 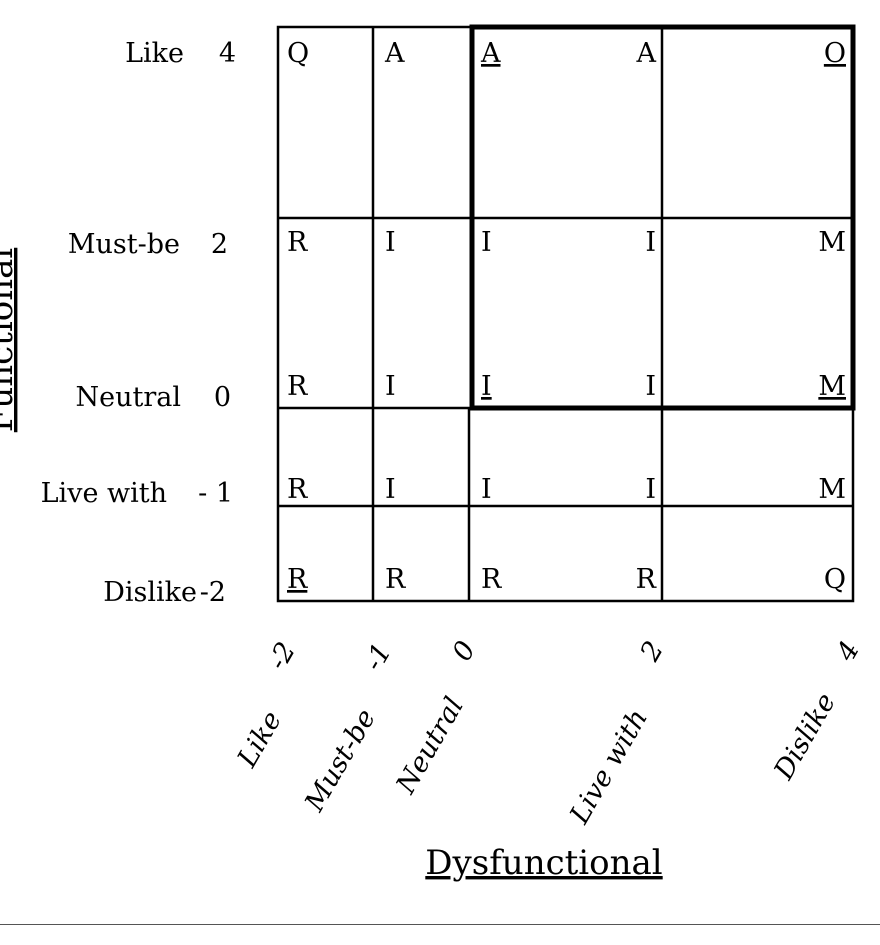 What do you see at coordinates (430, 746) in the screenshot?
I see `column-label-name: Neutral` at bounding box center [430, 746].